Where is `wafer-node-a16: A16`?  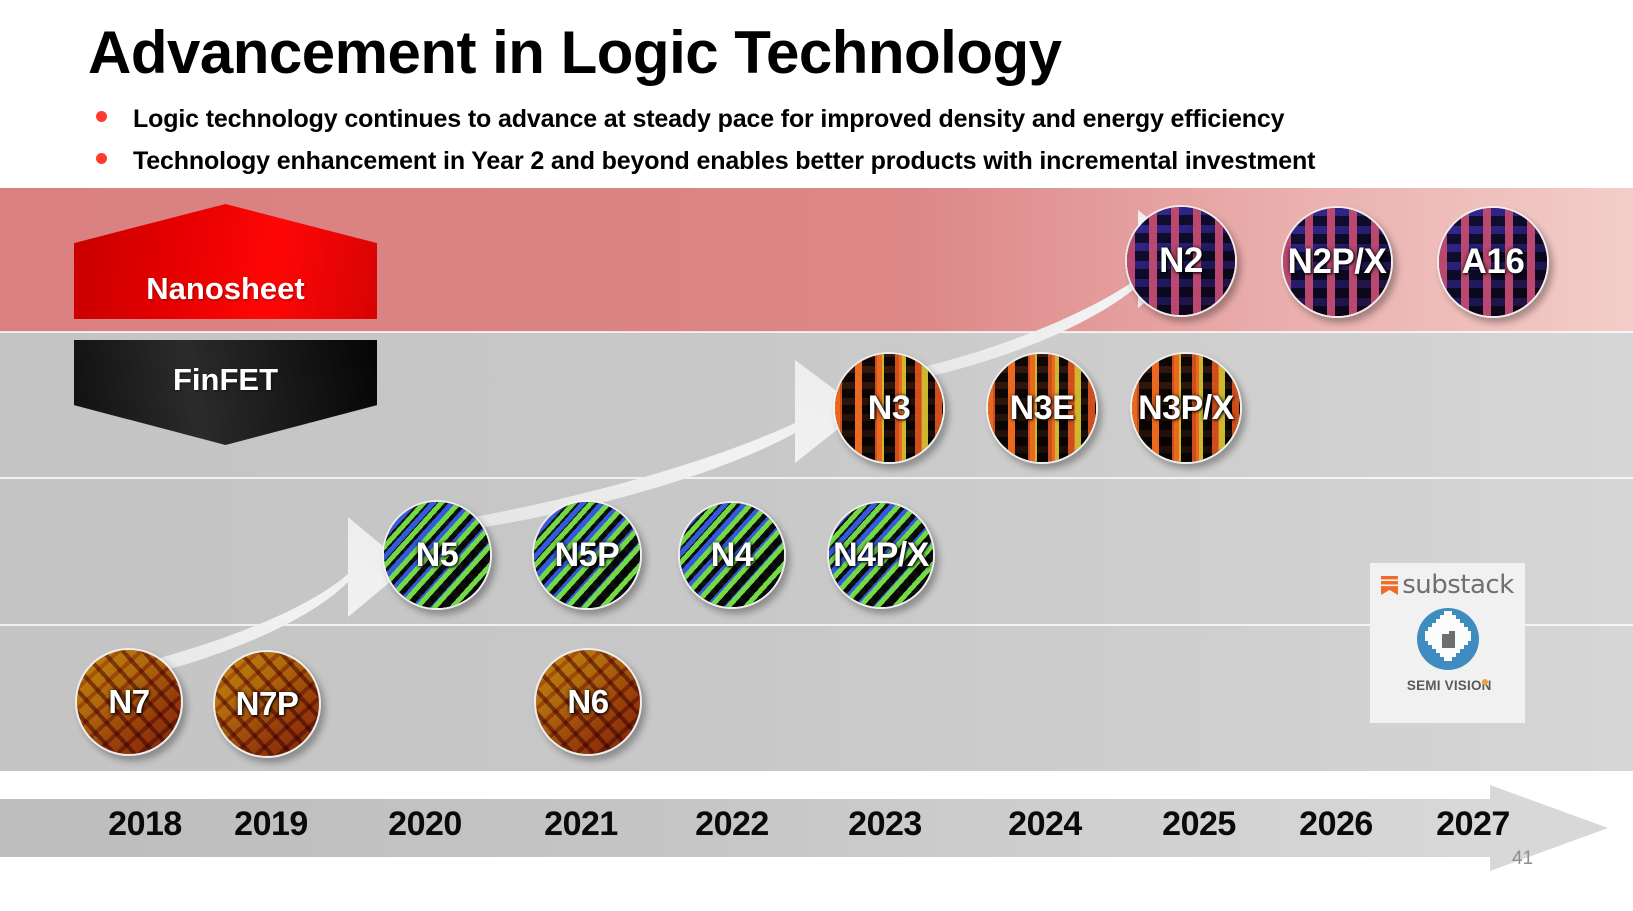
wafer-node-a16: A16 is located at coordinates (1493, 262).